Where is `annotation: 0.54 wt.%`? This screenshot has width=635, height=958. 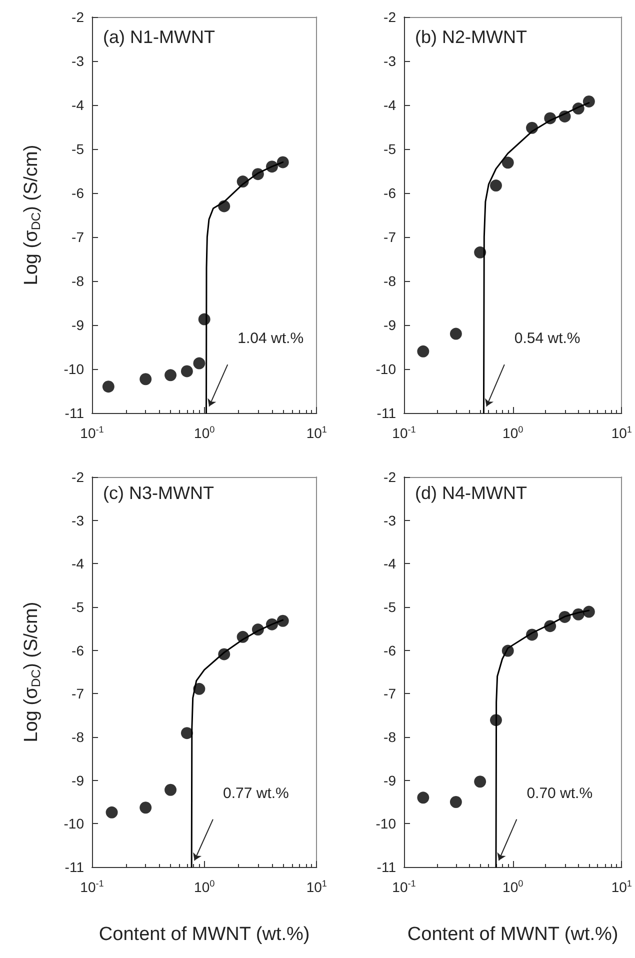 annotation: 0.54 wt.% is located at coordinates (547, 339).